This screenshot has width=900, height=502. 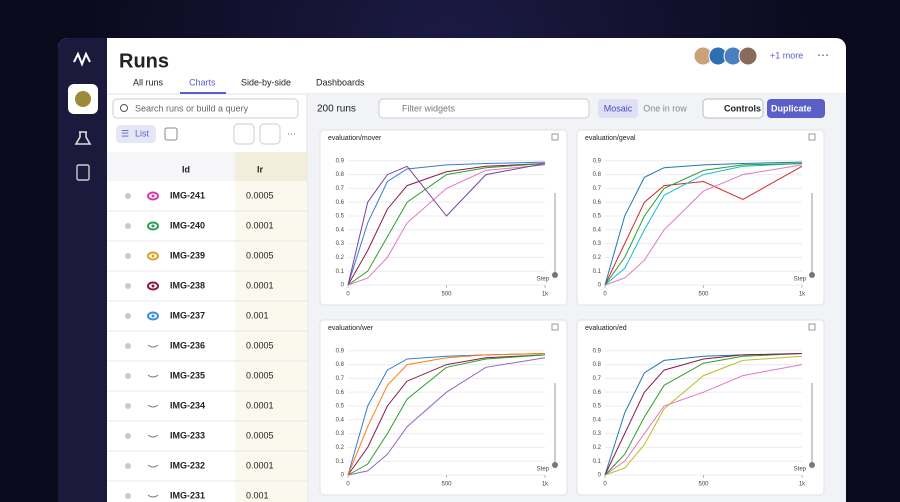 What do you see at coordinates (125, 133) in the screenshot?
I see `list-icon: ☰` at bounding box center [125, 133].